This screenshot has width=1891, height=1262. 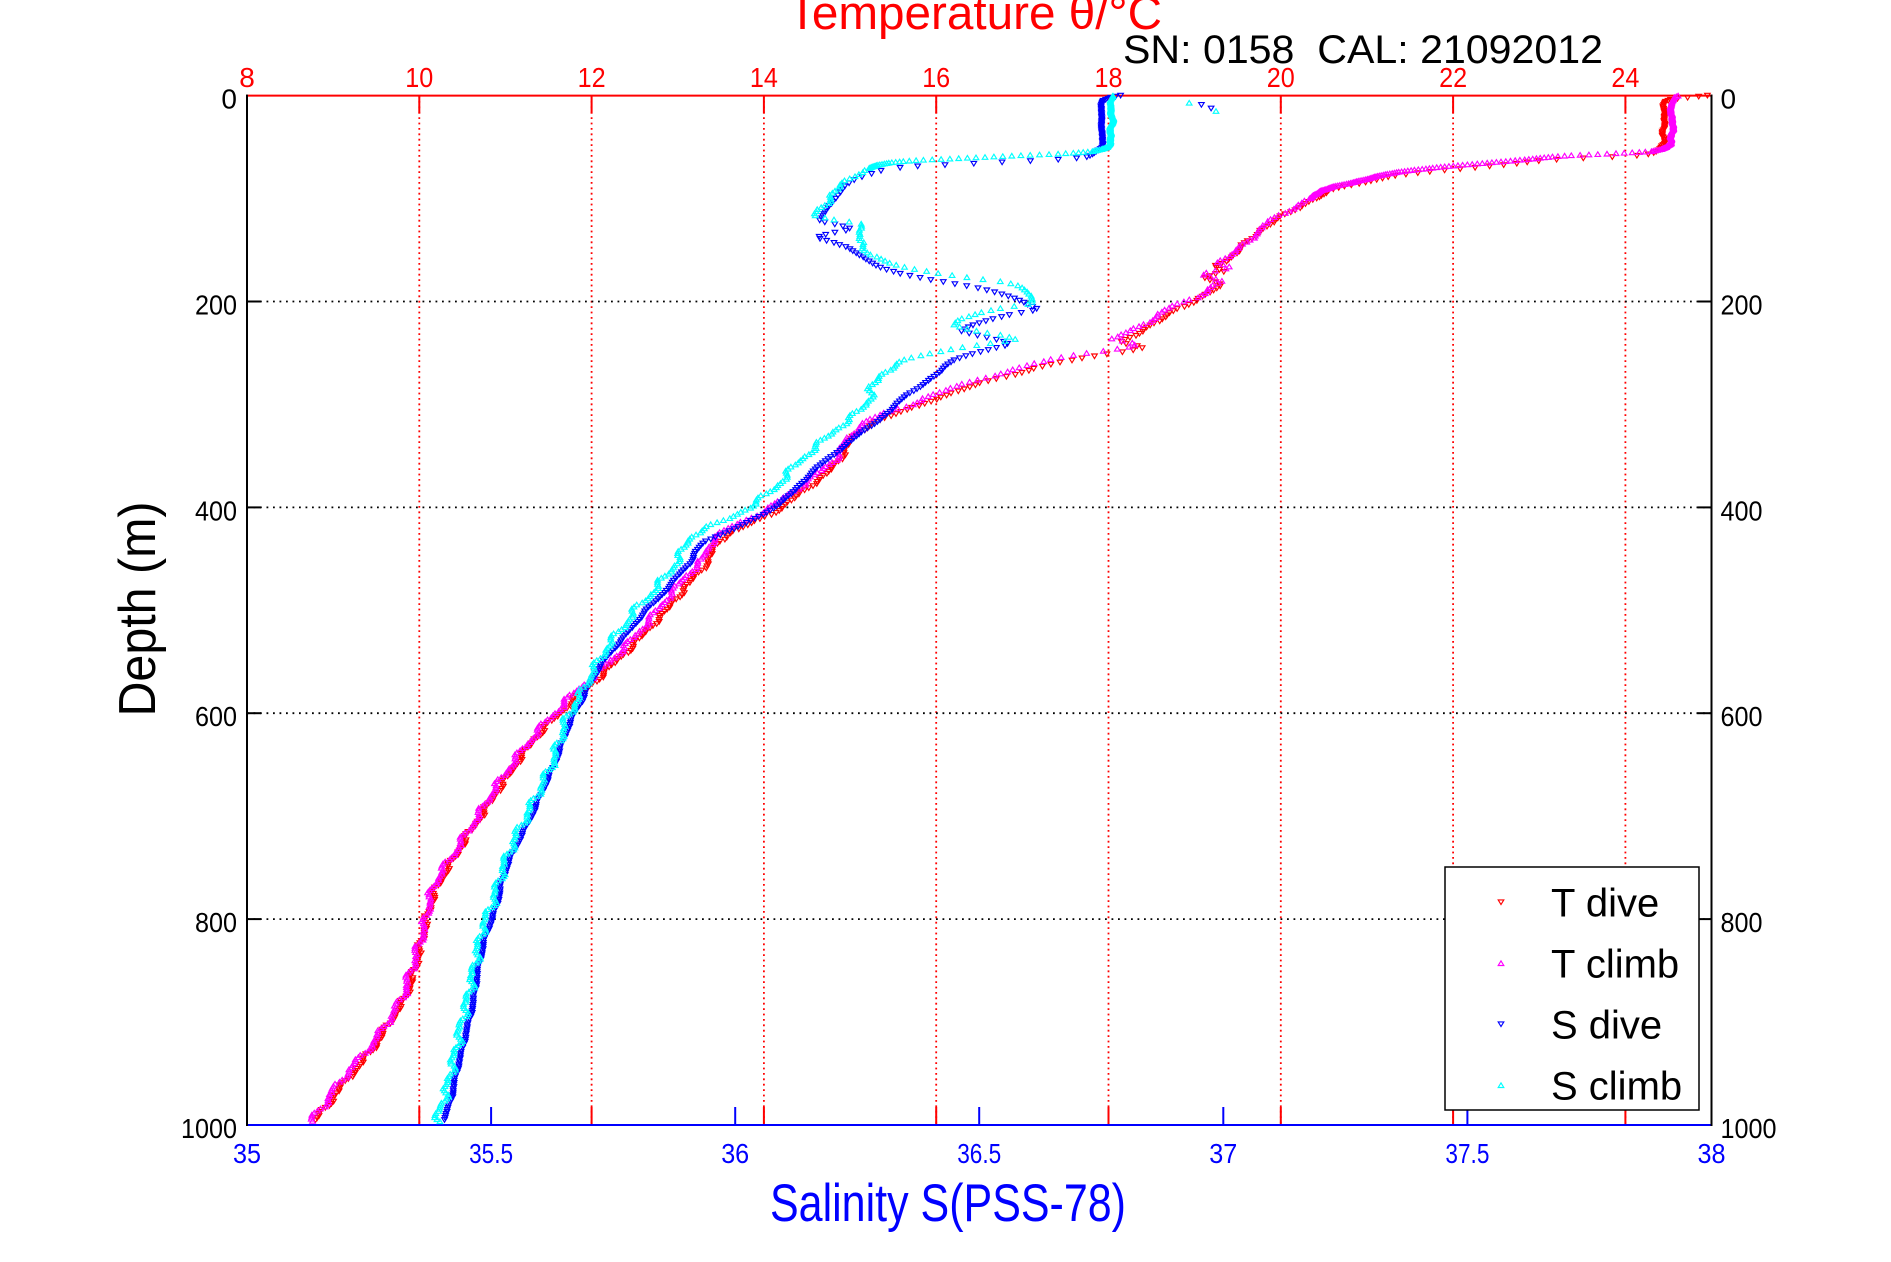 I want to click on svg-text: 24, so click(x=1625, y=77).